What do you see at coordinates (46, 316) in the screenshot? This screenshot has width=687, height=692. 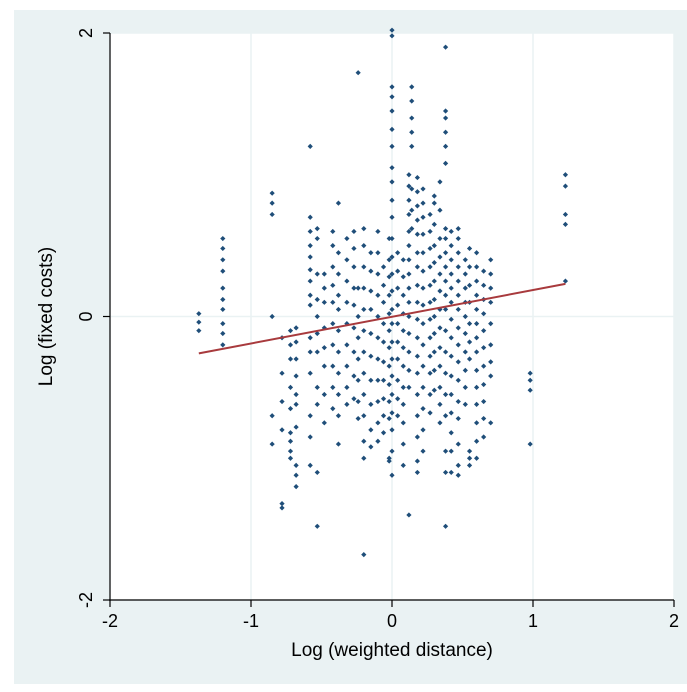 I see `y-axis-title: Log (fixed costs)` at bounding box center [46, 316].